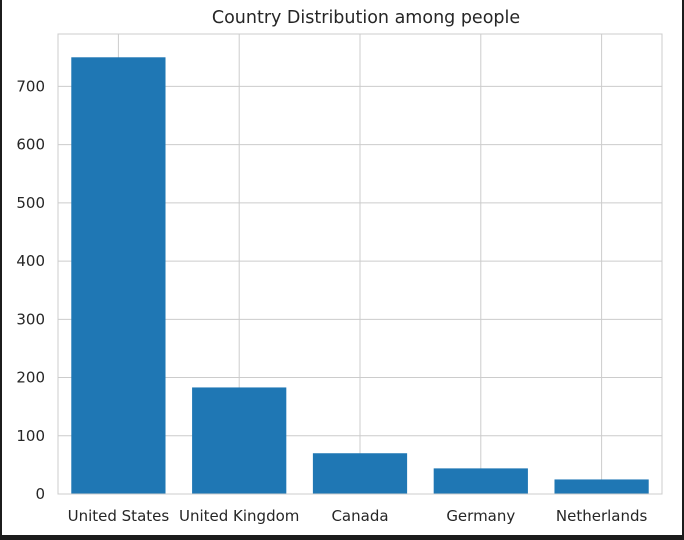  Describe the element at coordinates (30, 203) in the screenshot. I see `y-tick-label: 500` at that location.